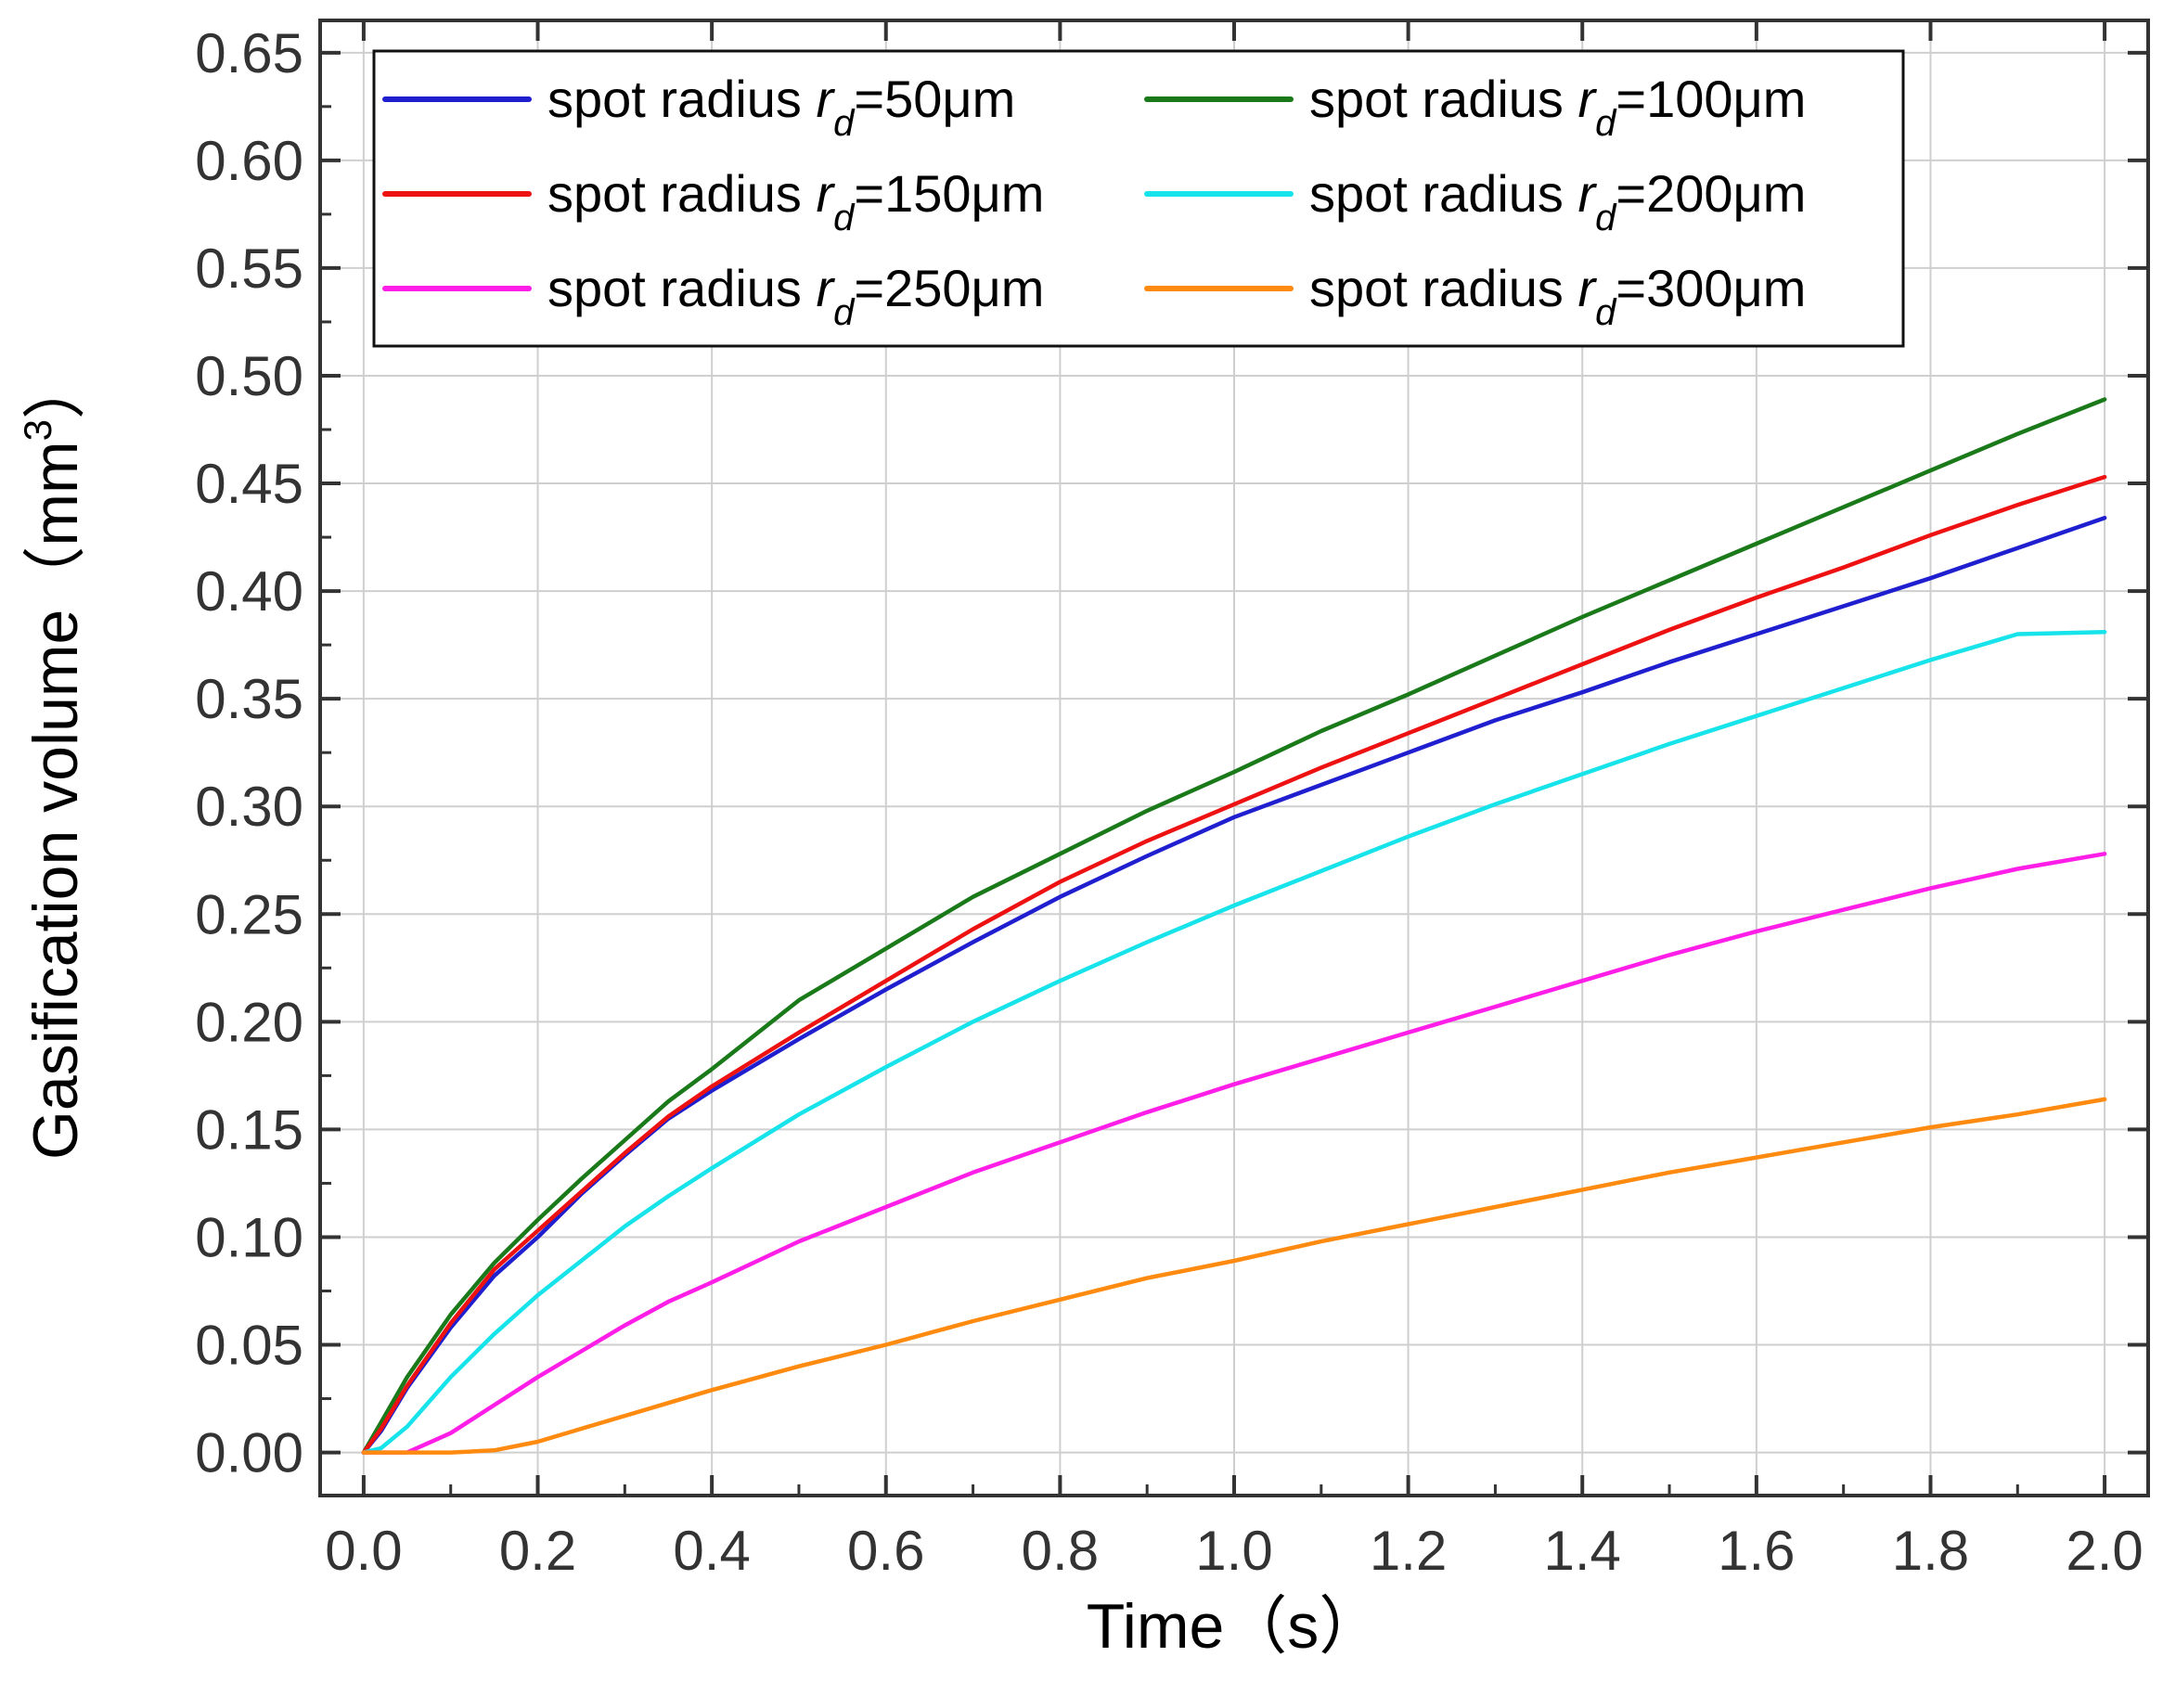 The image size is (2163, 1708). Describe the element at coordinates (249, 1237) in the screenshot. I see `y-tick-label: 0.10` at that location.